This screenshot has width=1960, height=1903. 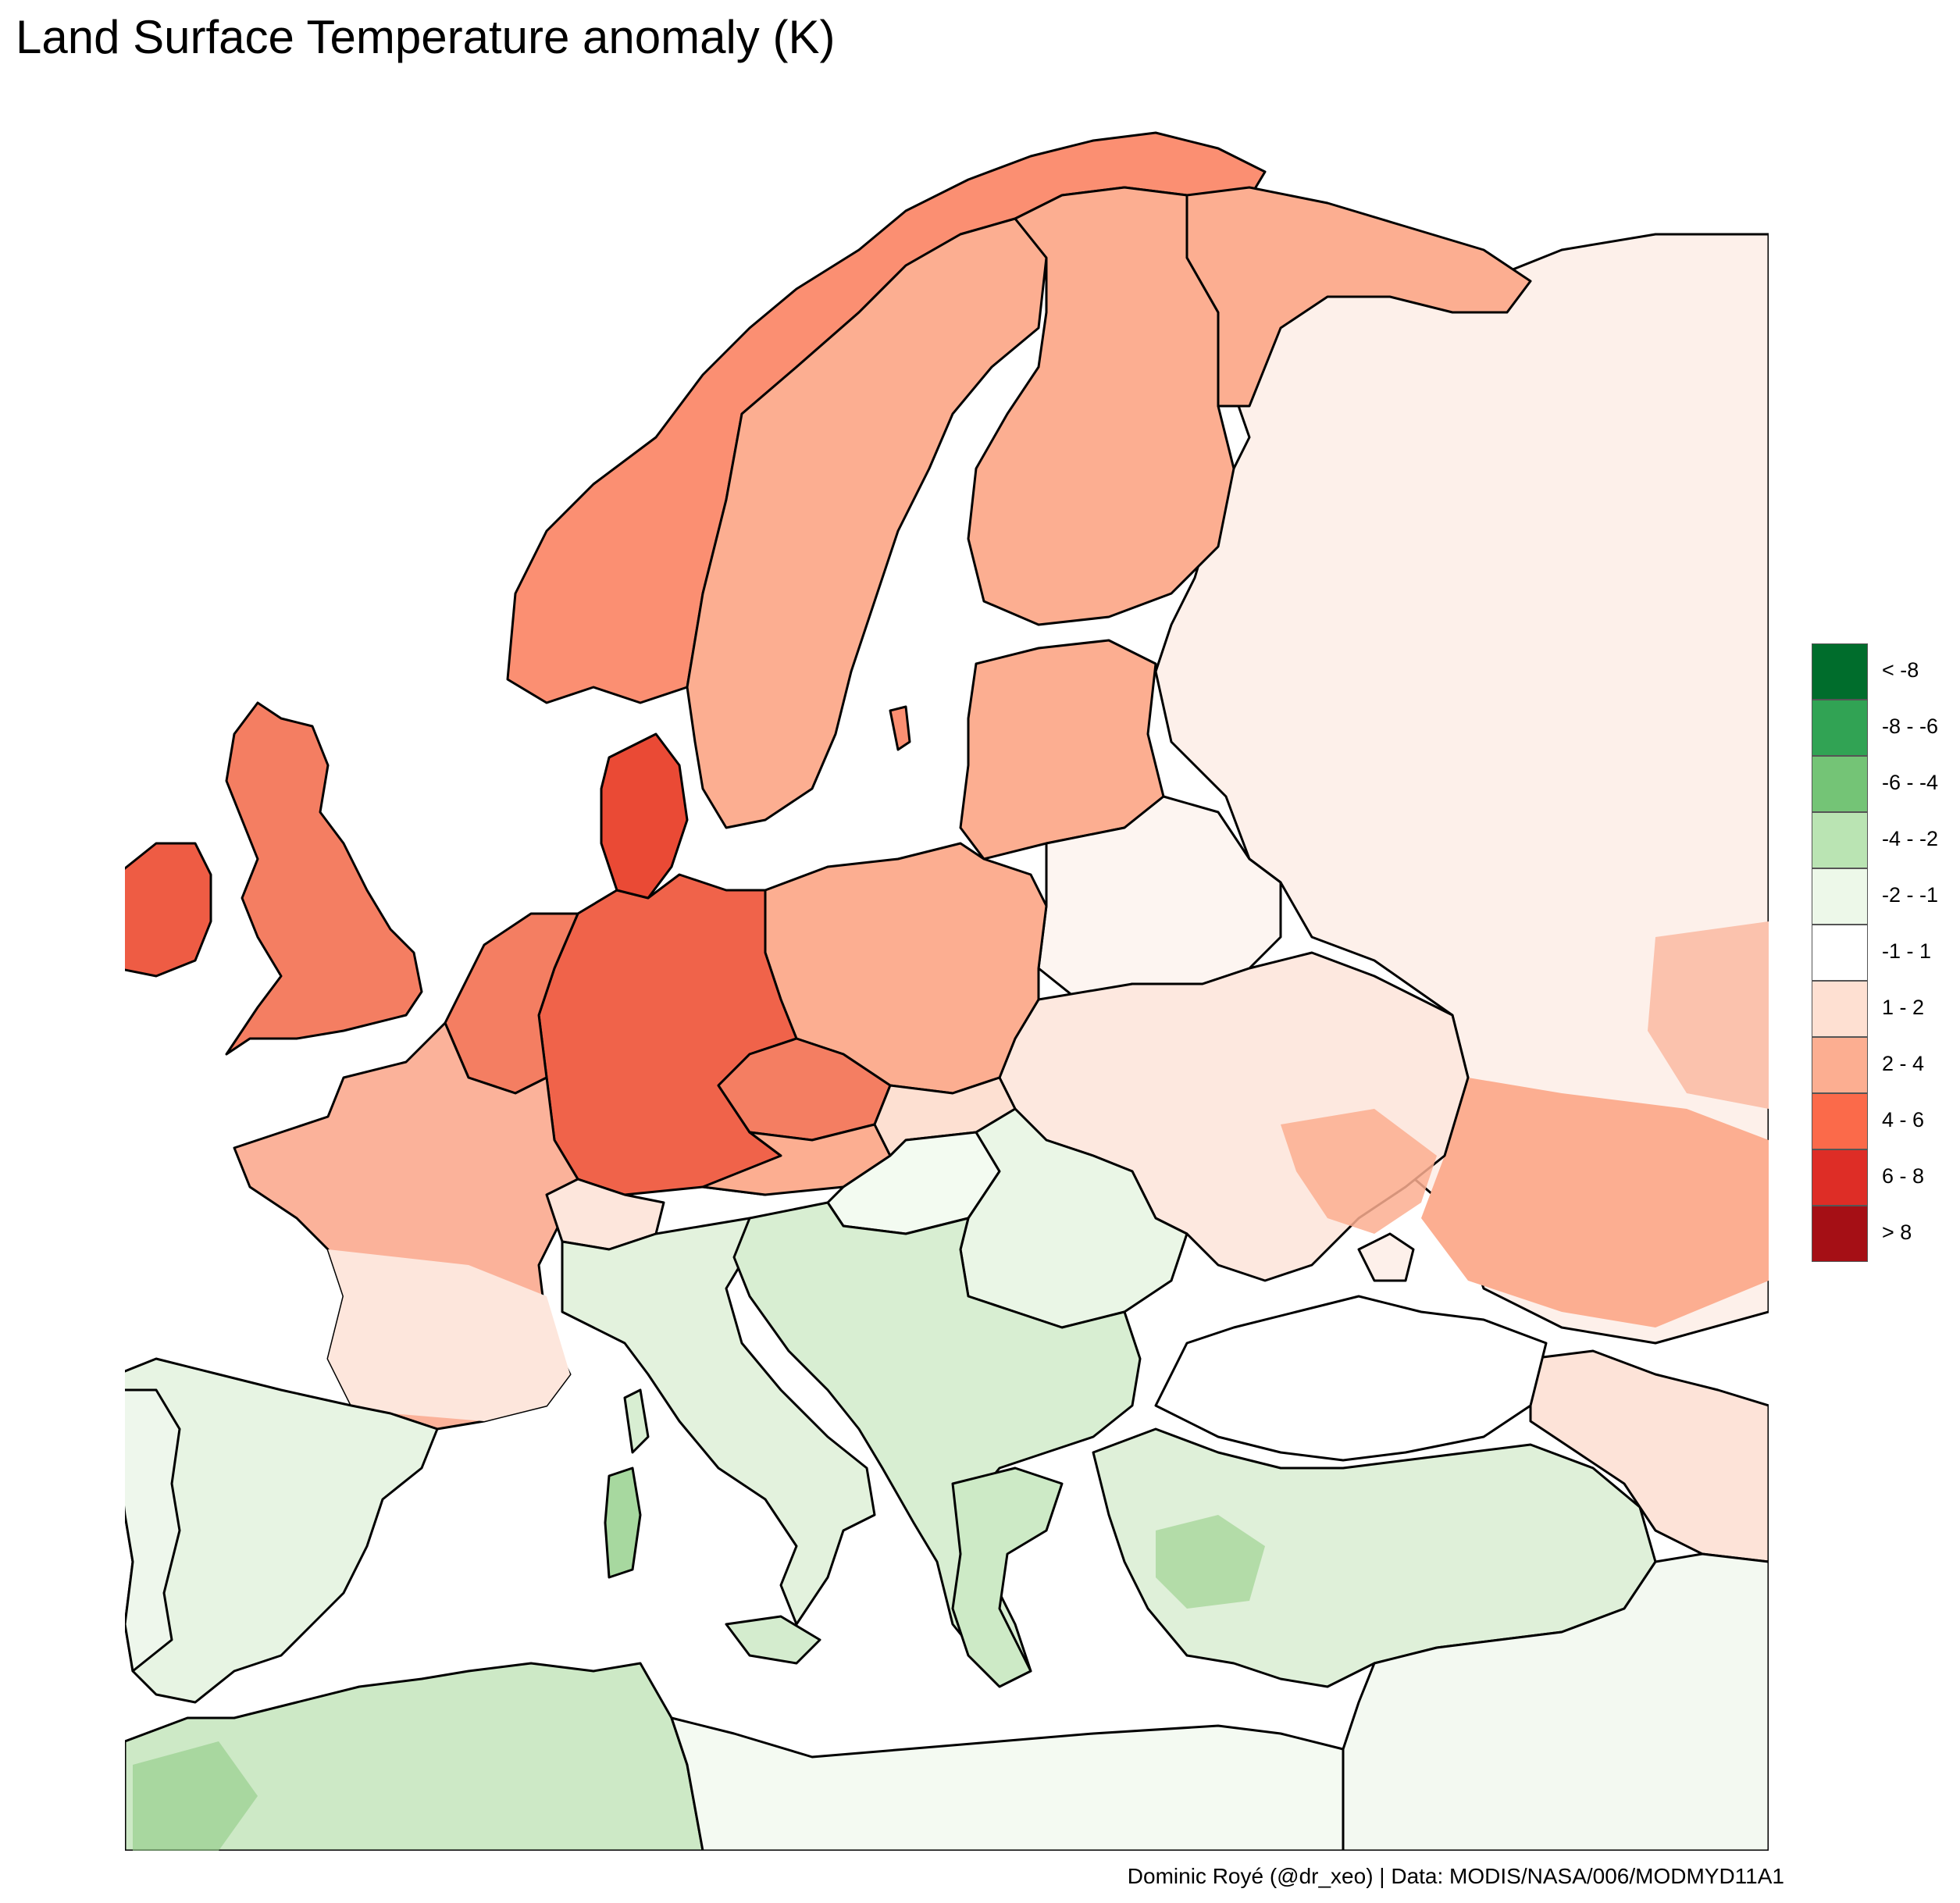 I want to click on legend-item: -6 - -4, so click(x=1886, y=784).